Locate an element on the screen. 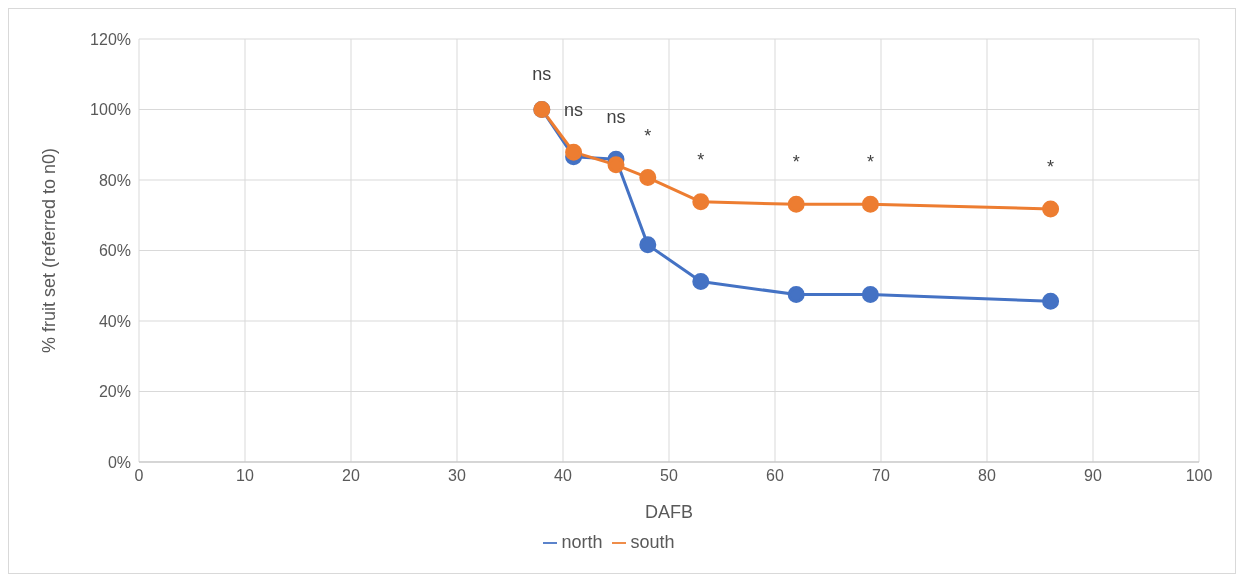 The width and height of the screenshot is (1244, 582). y-tick-label: 100% is located at coordinates (110, 110).